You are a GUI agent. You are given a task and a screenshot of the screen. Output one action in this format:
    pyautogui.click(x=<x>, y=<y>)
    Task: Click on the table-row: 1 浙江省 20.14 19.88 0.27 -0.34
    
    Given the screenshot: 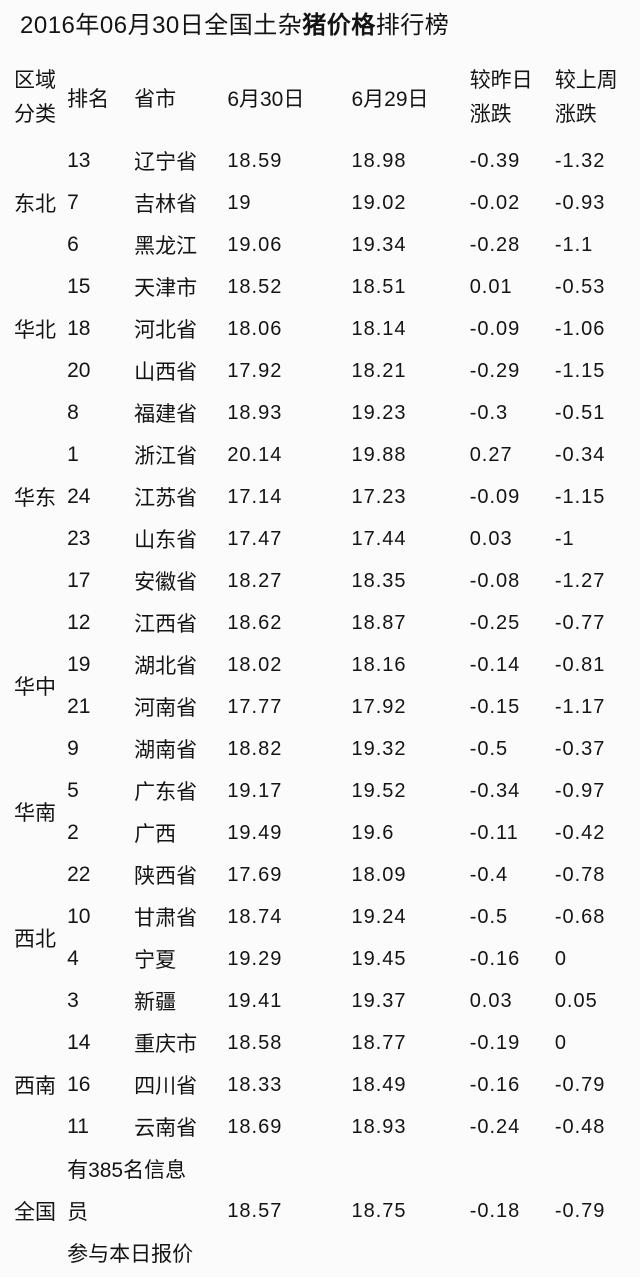 What is the action you would take?
    pyautogui.click(x=327, y=455)
    